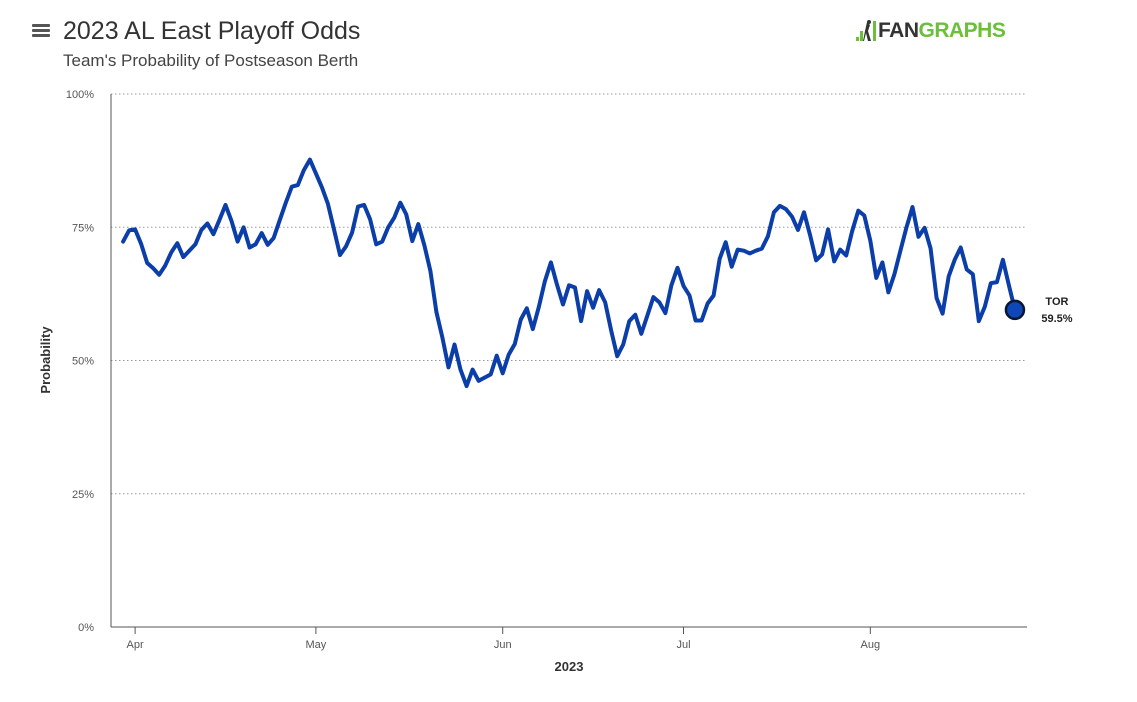 The image size is (1137, 702). Describe the element at coordinates (83, 228) in the screenshot. I see `y-tick-label-3: 75%` at that location.